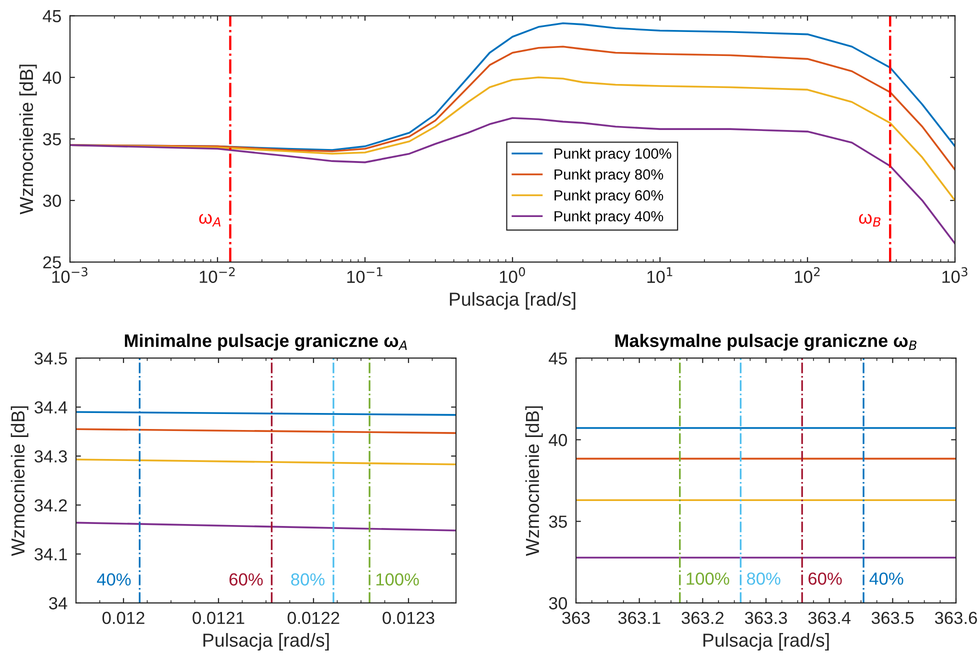  Describe the element at coordinates (52, 262) in the screenshot. I see `y-tick-label: 25` at that location.